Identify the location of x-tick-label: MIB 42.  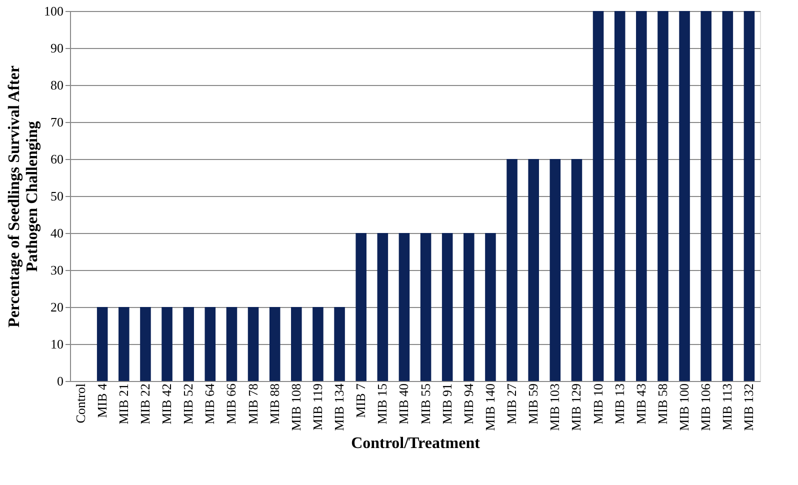
(166, 404).